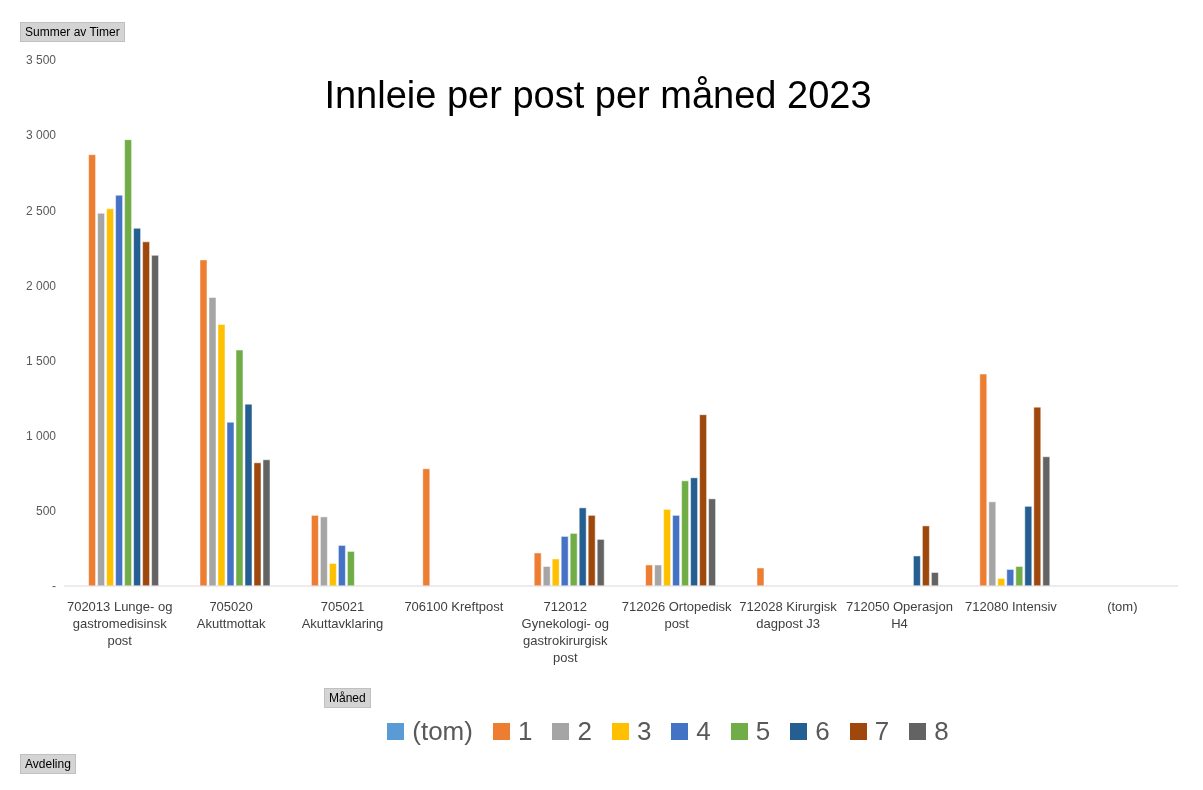 The image size is (1203, 790). Describe the element at coordinates (41, 210) in the screenshot. I see `y-tick-label: 2 500` at that location.